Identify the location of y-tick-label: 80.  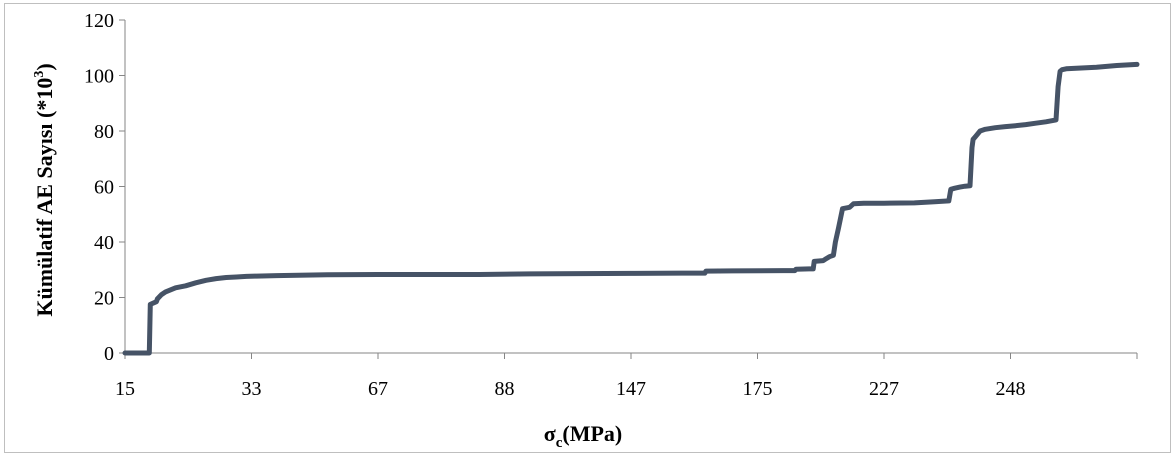
(104, 132).